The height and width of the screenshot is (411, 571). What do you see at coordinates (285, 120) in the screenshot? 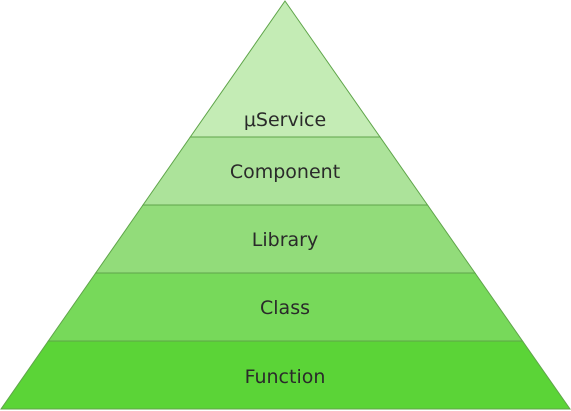
I see `tier-label: μService` at bounding box center [285, 120].